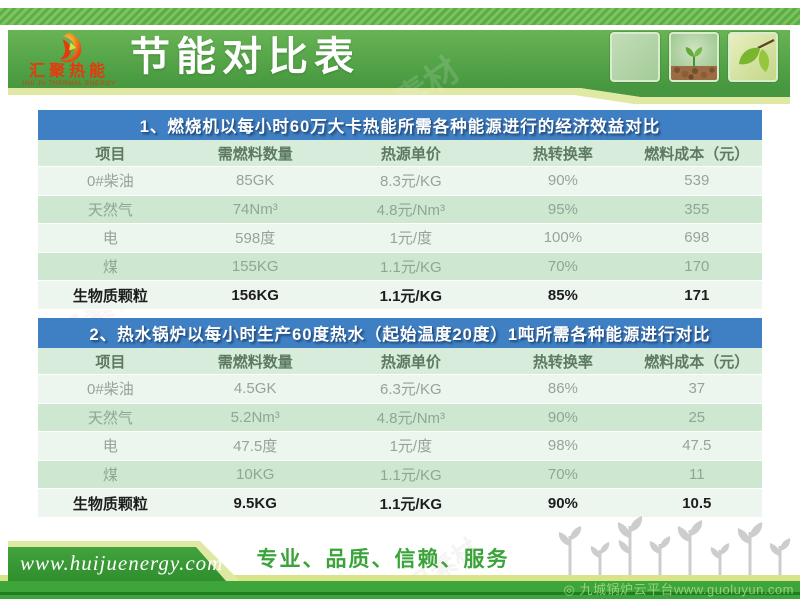 The width and height of the screenshot is (800, 599). I want to click on table-cell: 170, so click(697, 267).